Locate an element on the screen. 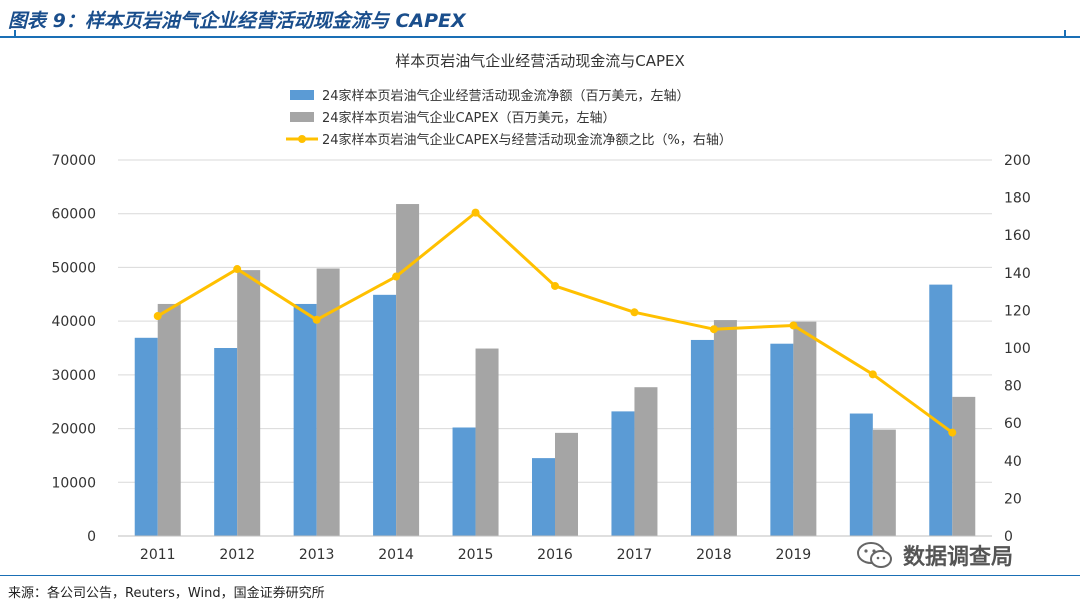 The image size is (1080, 604). y-left-tick-label: 40000 is located at coordinates (73, 322).